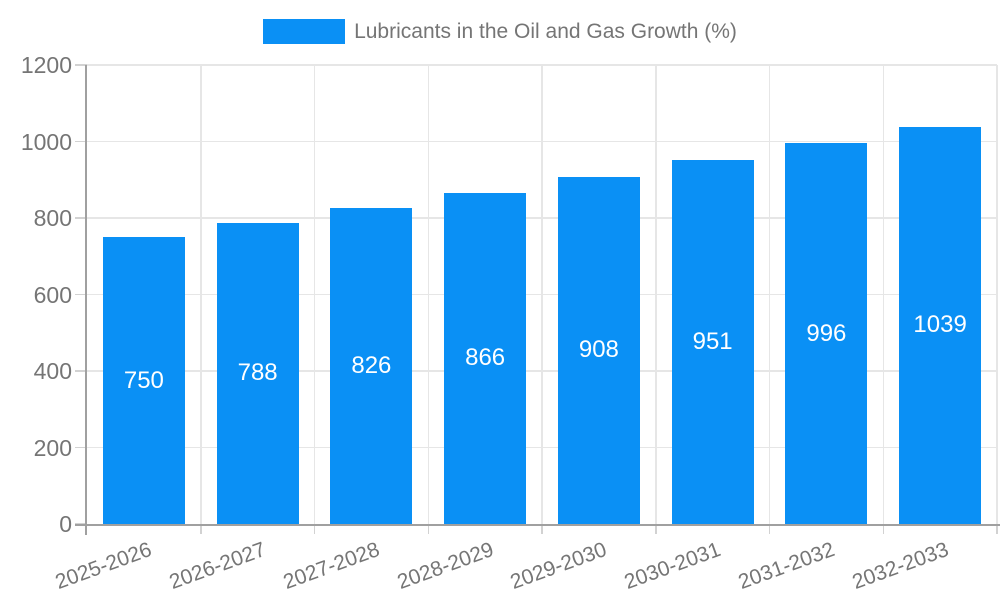 The width and height of the screenshot is (1000, 600). I want to click on chart-legend: Lubricants in the Oil and Gas Growth (%), so click(500, 31).